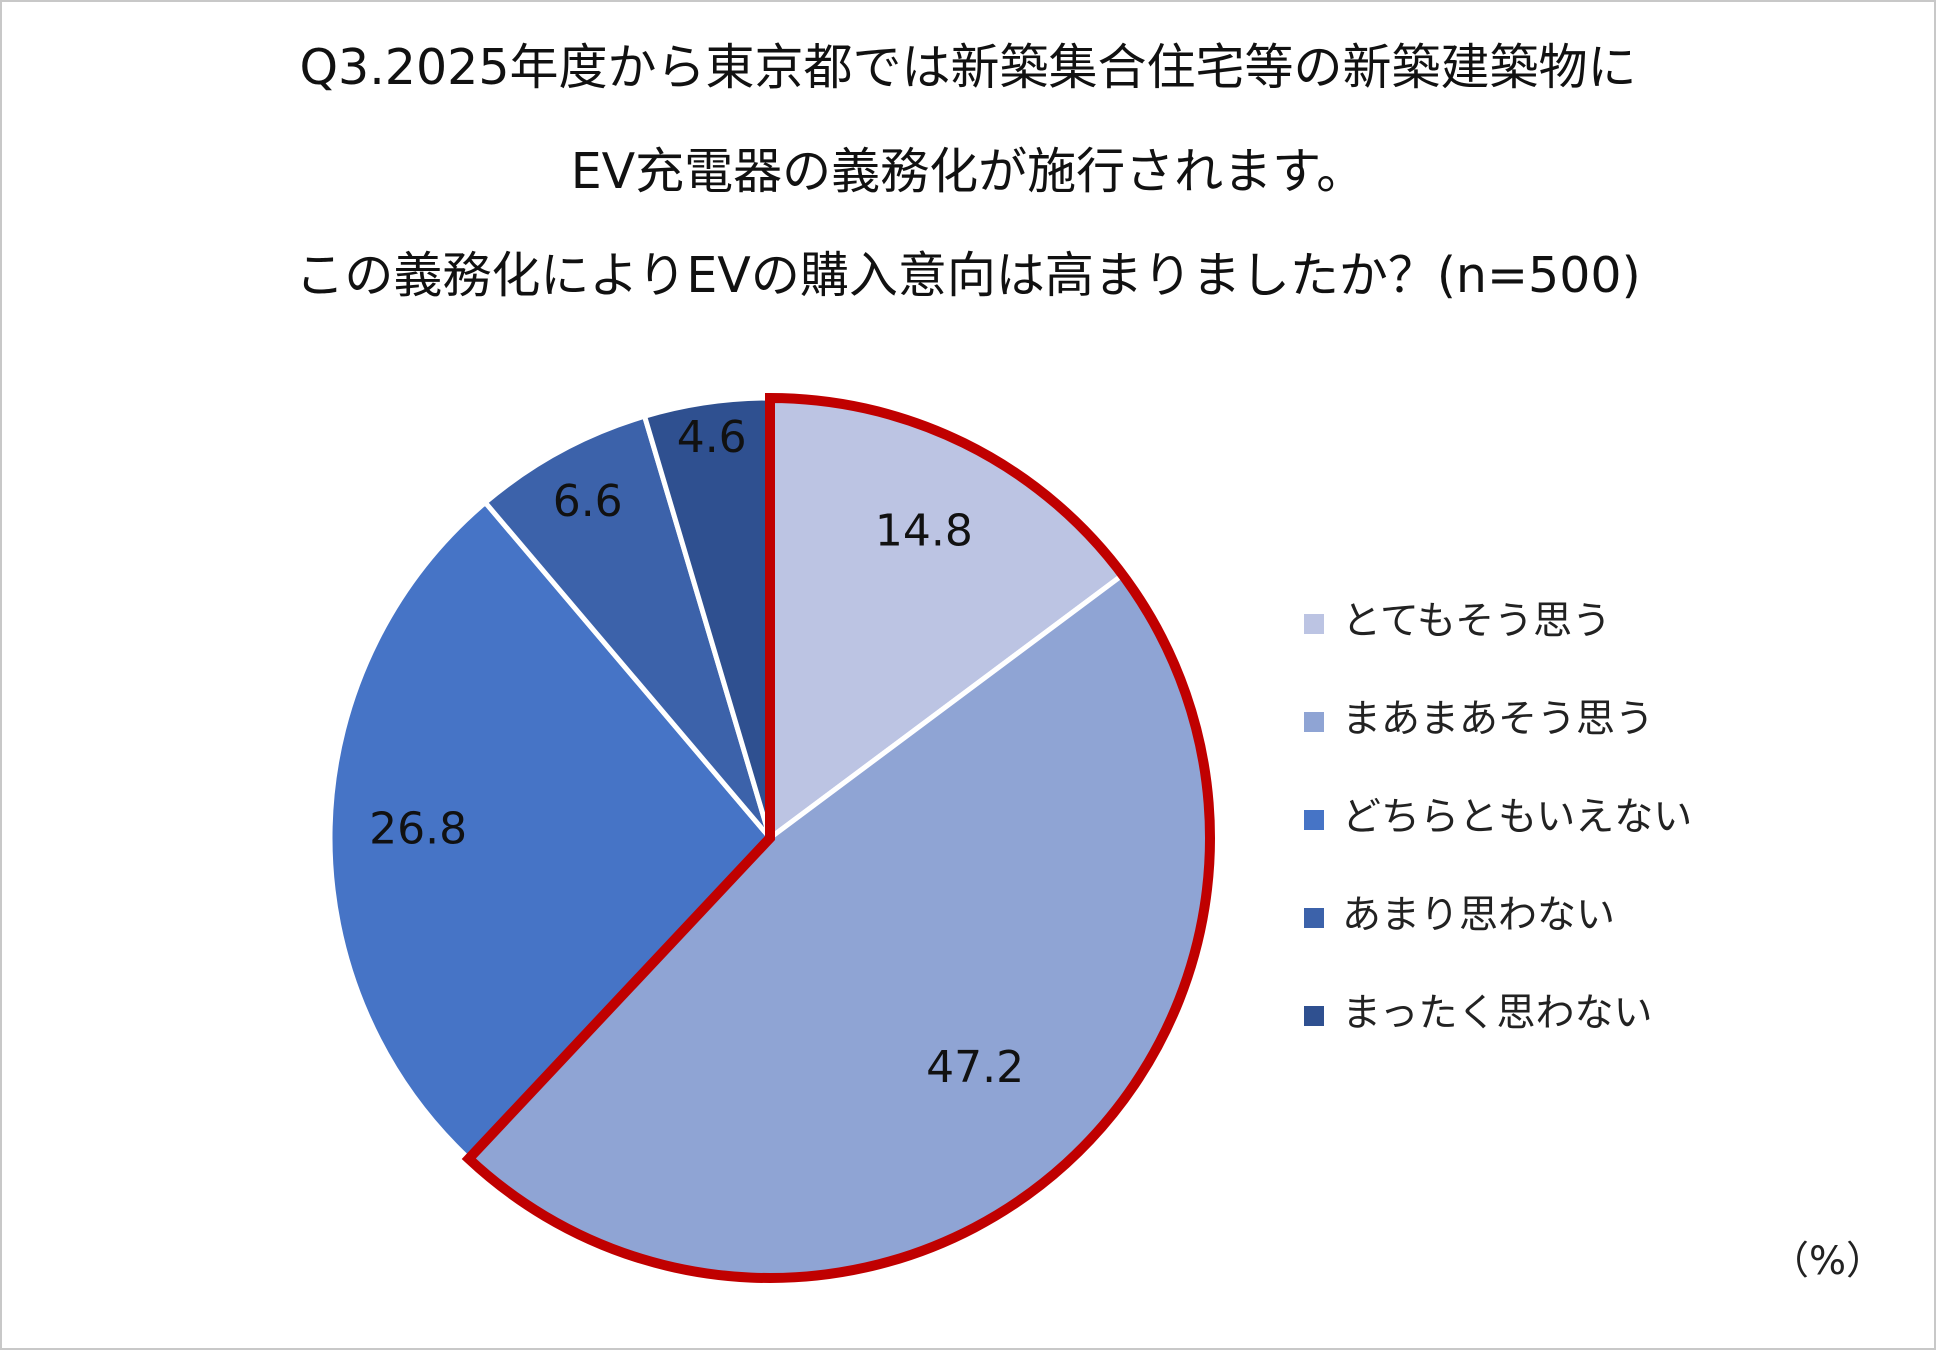  What do you see at coordinates (1477, 621) in the screenshot?
I see `legend-label: とてもそう思う` at bounding box center [1477, 621].